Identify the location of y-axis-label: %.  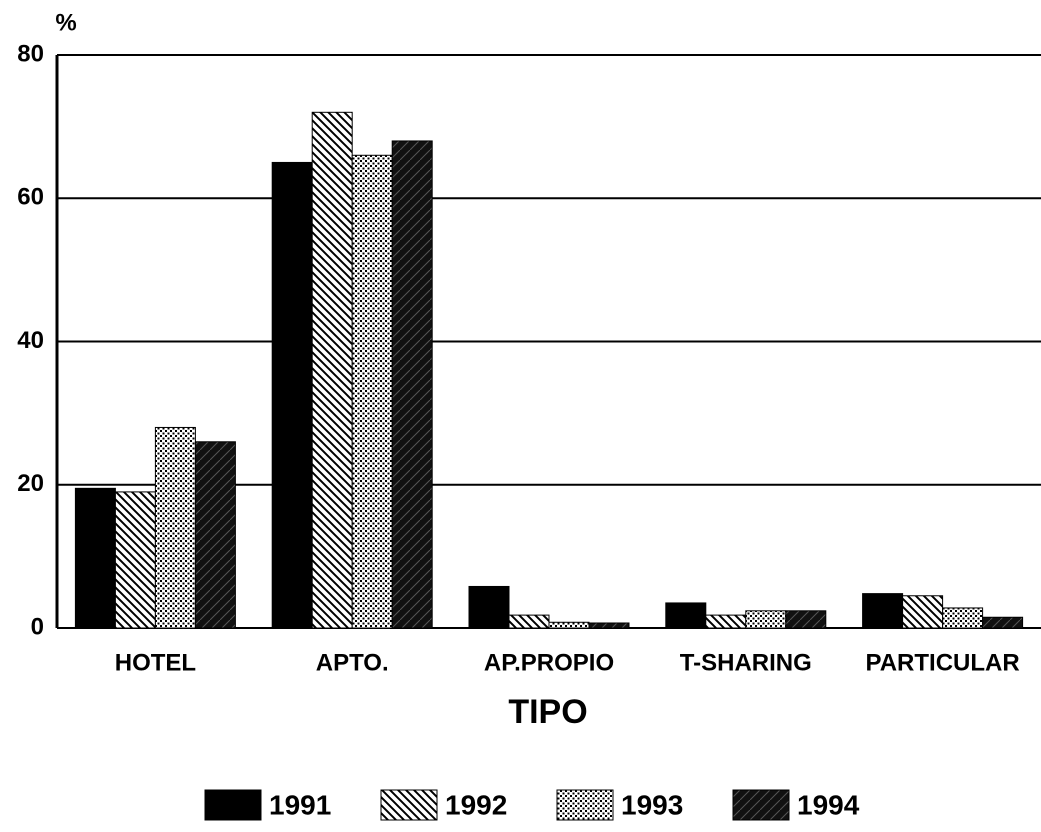
(65, 22).